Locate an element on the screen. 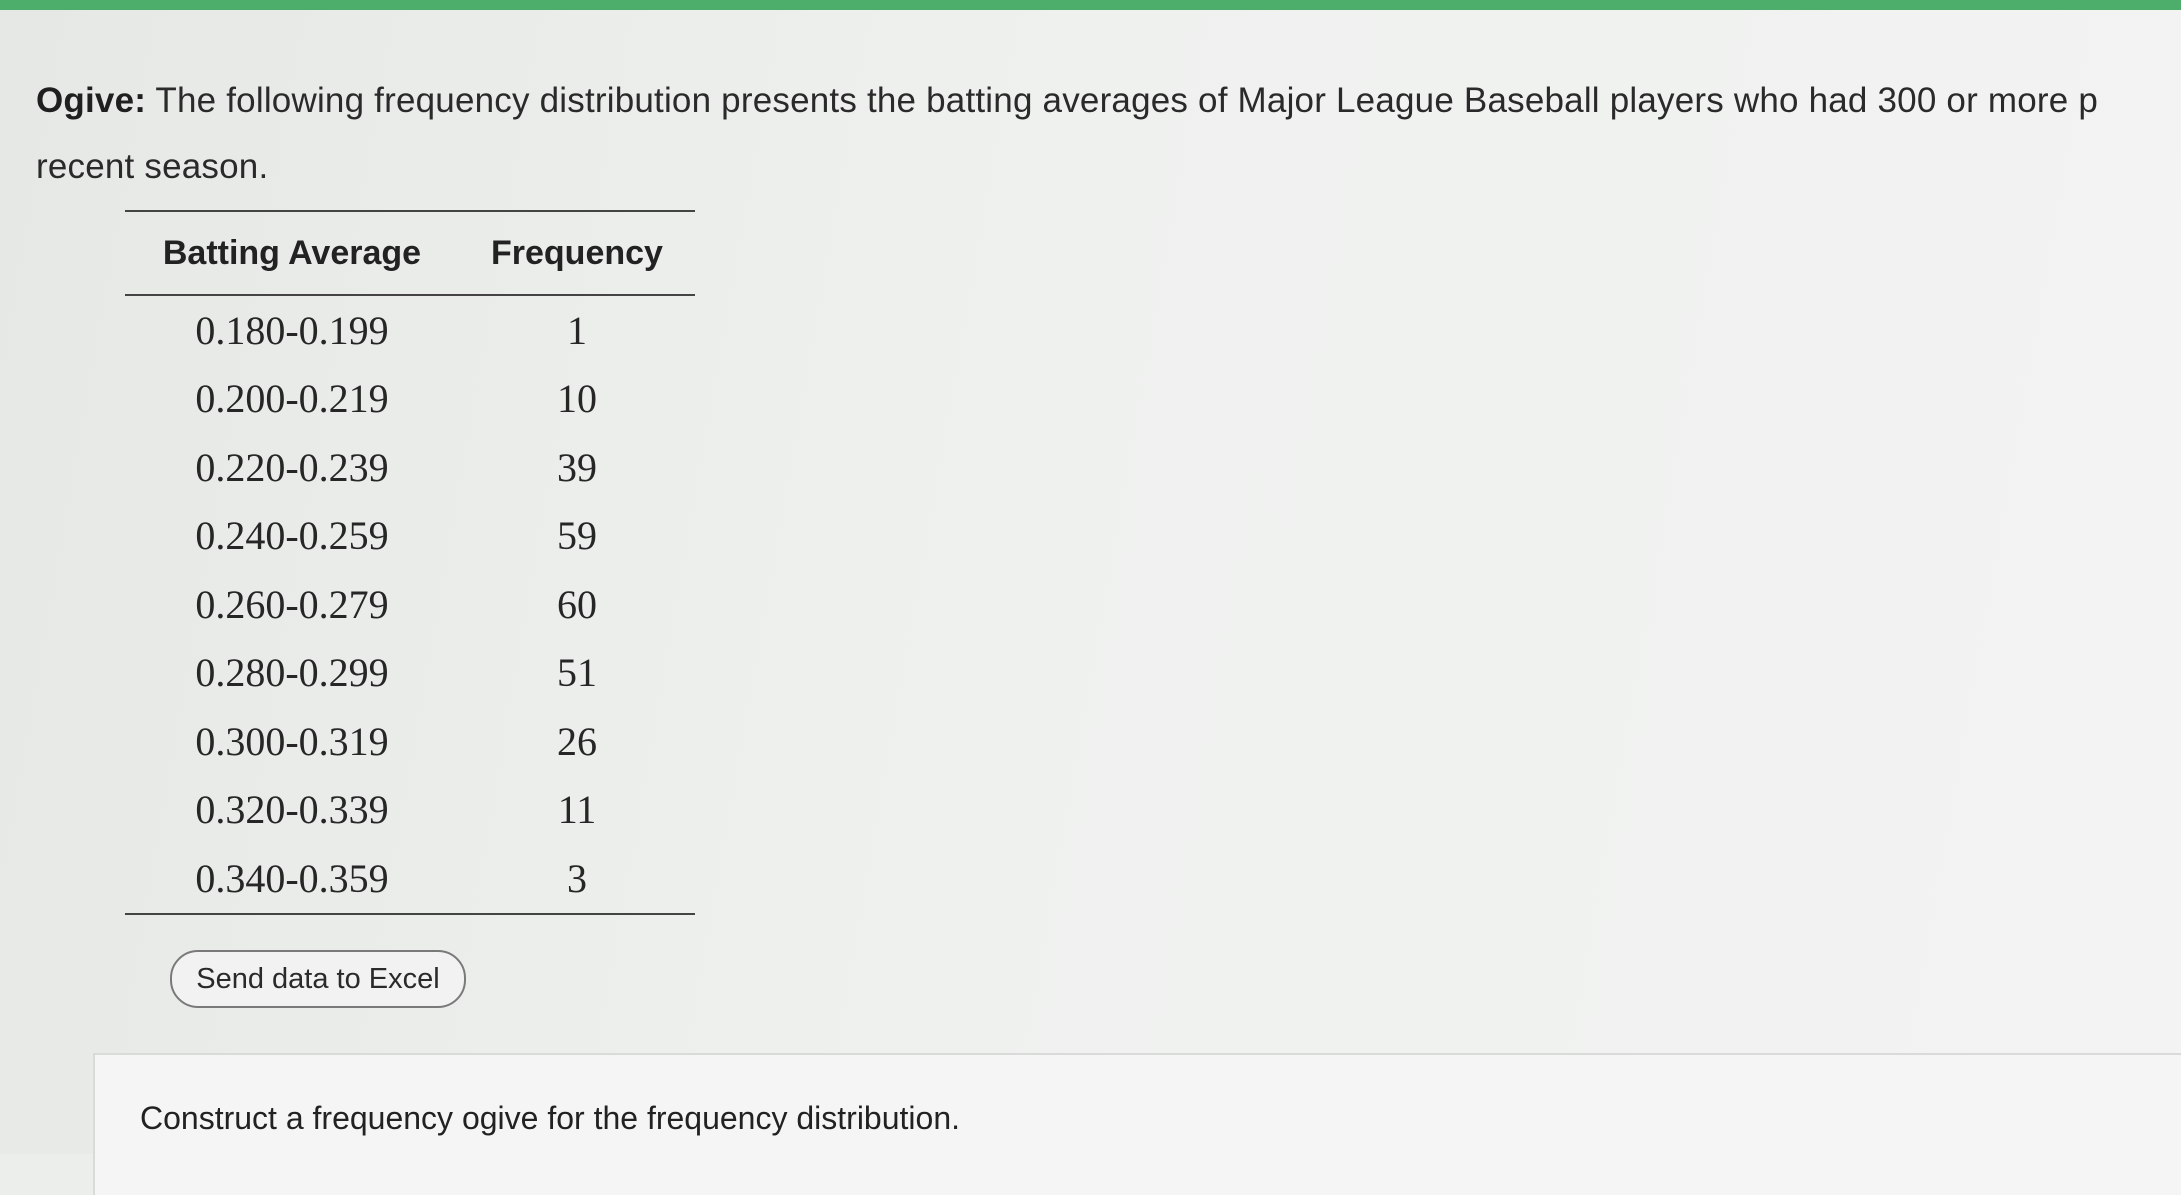 The width and height of the screenshot is (2181, 1195). table-row: 0.220-0.239 39 is located at coordinates (410, 467).